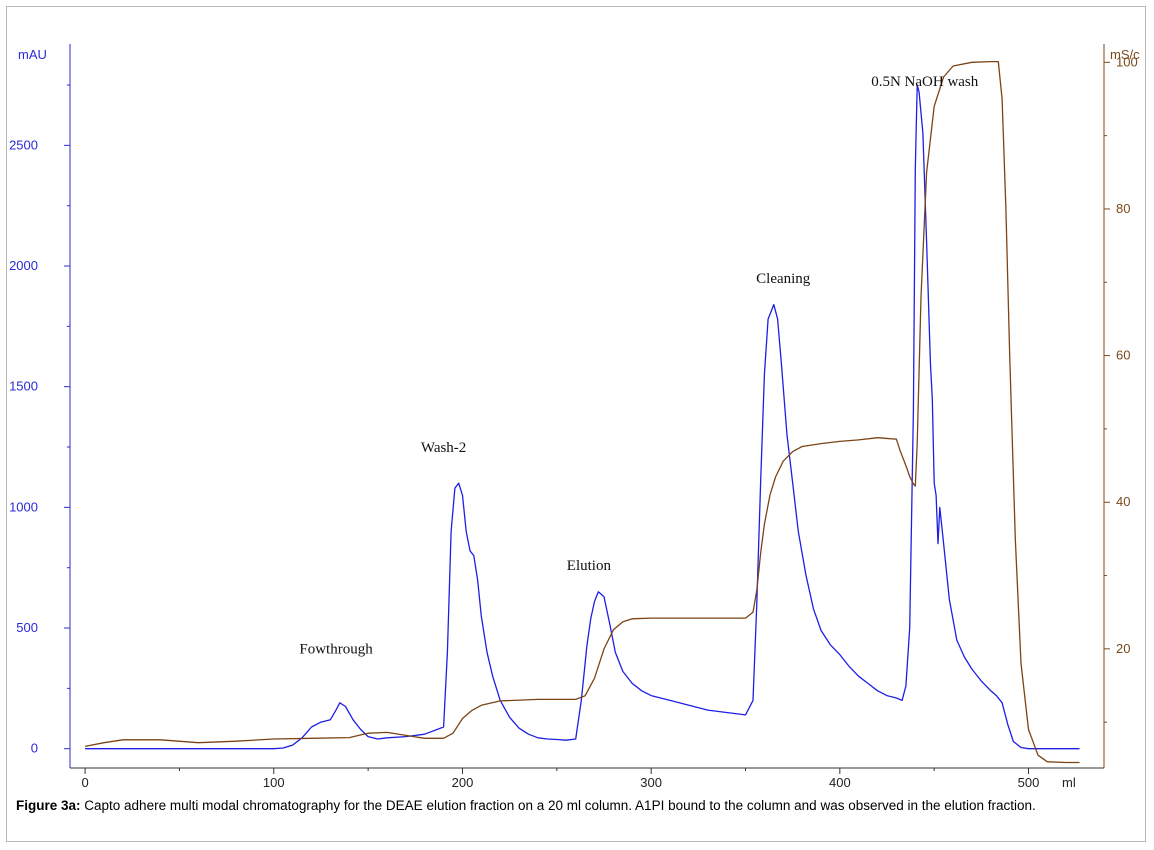 The image size is (1154, 850). I want to click on x-axis-label: ml, so click(1069, 782).